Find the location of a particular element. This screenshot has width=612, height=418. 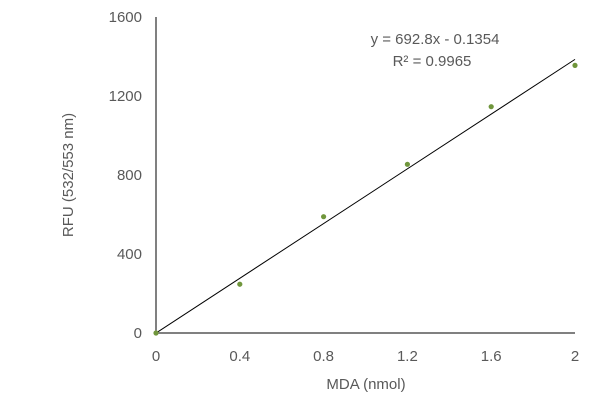

y-tick-label: 1600 is located at coordinates (125, 17).